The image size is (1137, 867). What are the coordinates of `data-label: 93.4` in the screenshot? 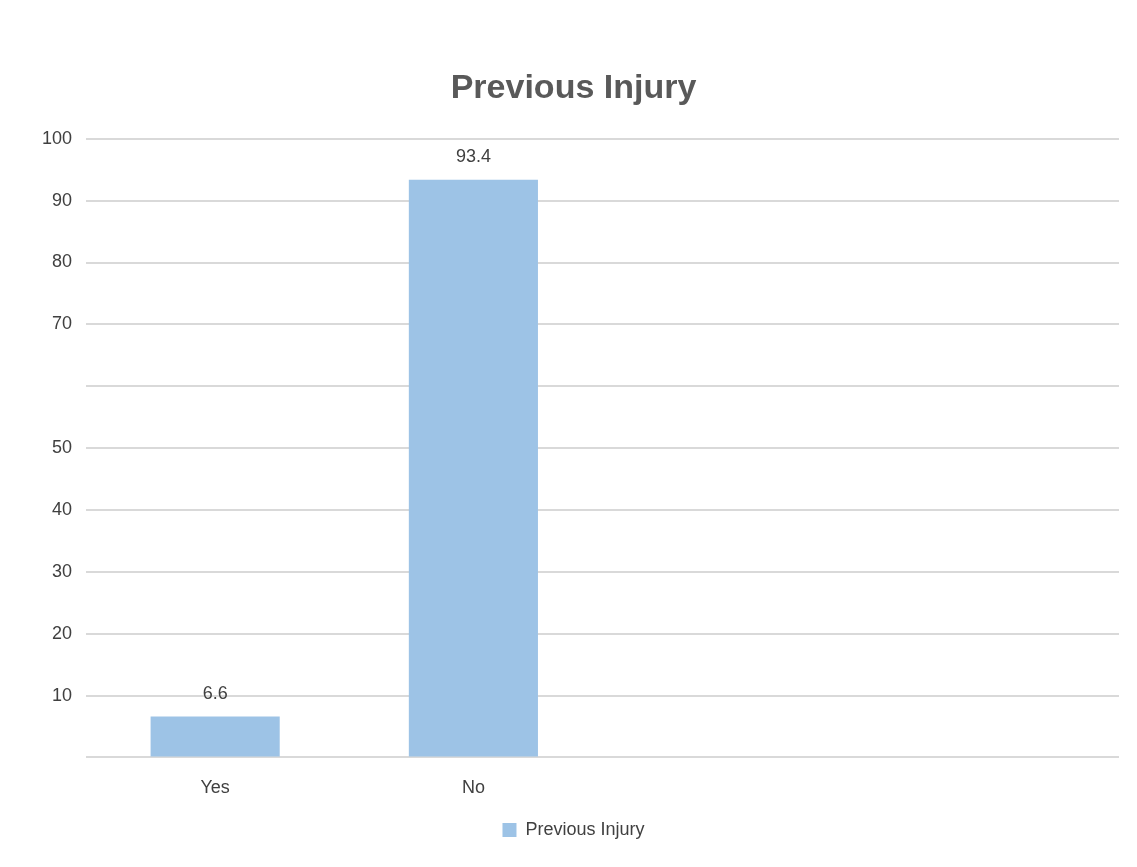 It's located at (473, 155).